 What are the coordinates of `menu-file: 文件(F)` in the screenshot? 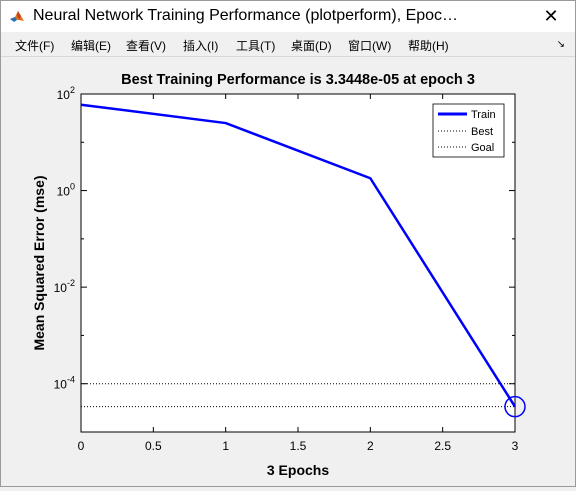 It's located at (35, 46).